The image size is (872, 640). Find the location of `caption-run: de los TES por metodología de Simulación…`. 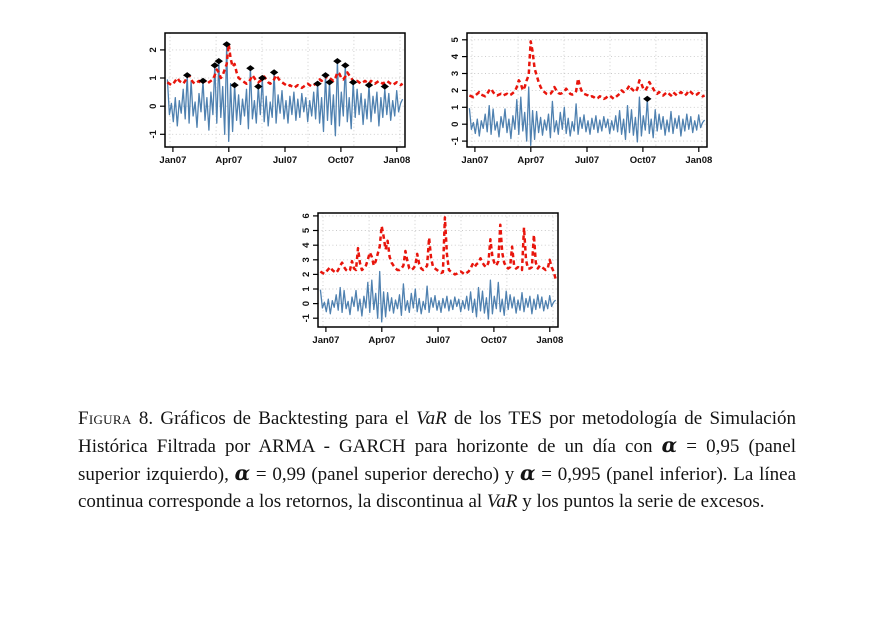

caption-run: de los TES por metodología de Simulación… is located at coordinates (437, 432).